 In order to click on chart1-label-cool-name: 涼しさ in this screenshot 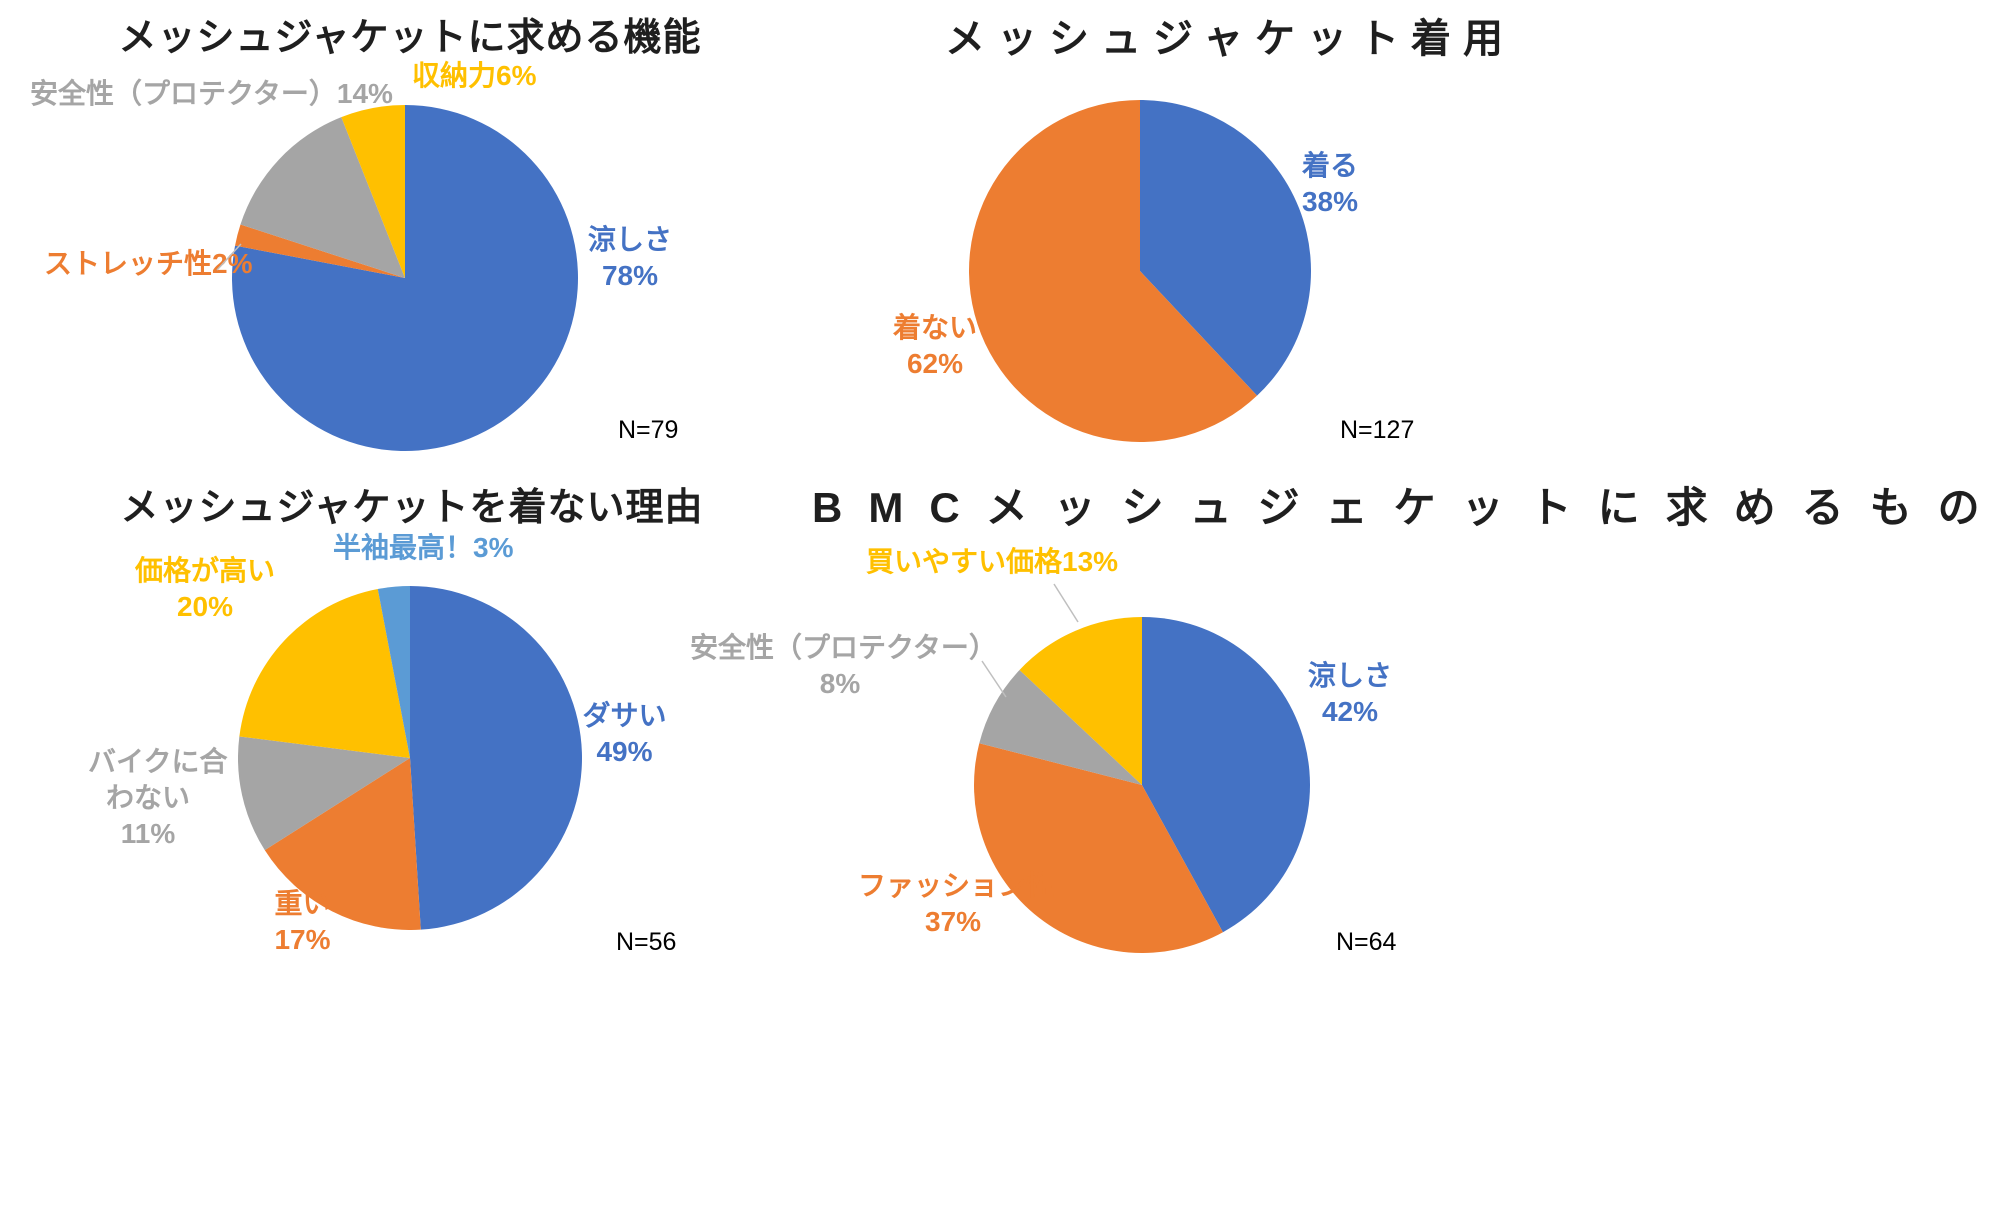, I will do `click(629, 239)`.